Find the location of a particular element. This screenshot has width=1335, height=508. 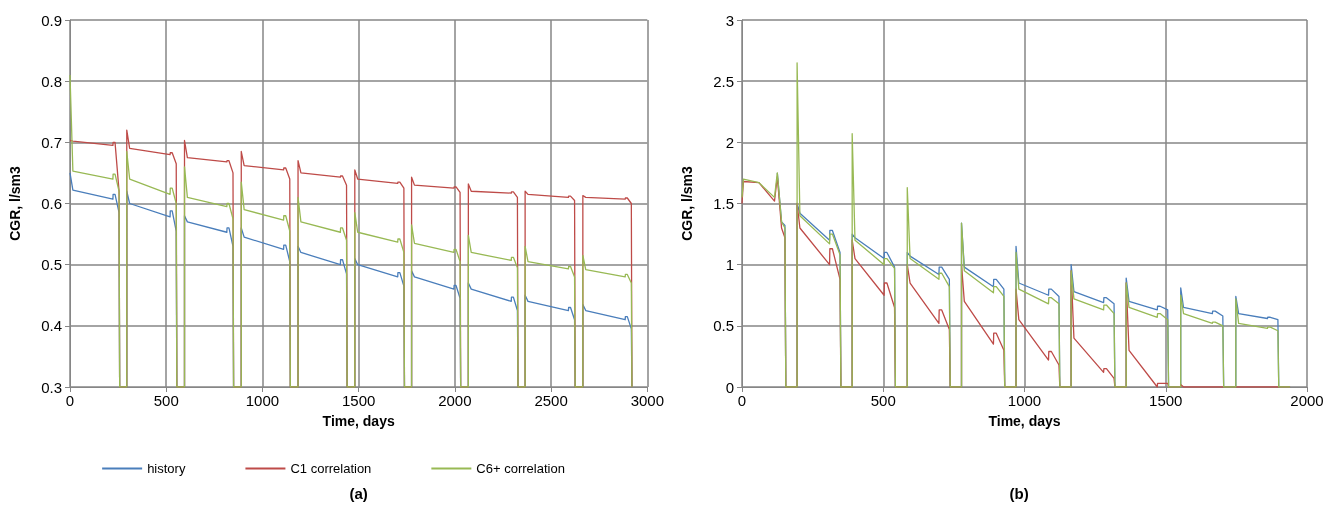

legend-label: C6+ correlation is located at coordinates (520, 468).